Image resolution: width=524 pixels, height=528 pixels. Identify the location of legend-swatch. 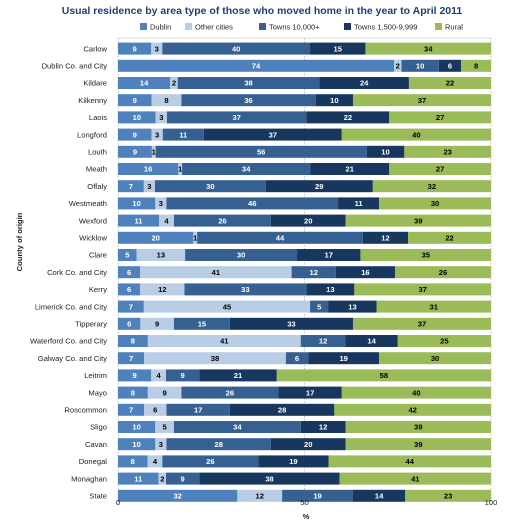
(438, 26).